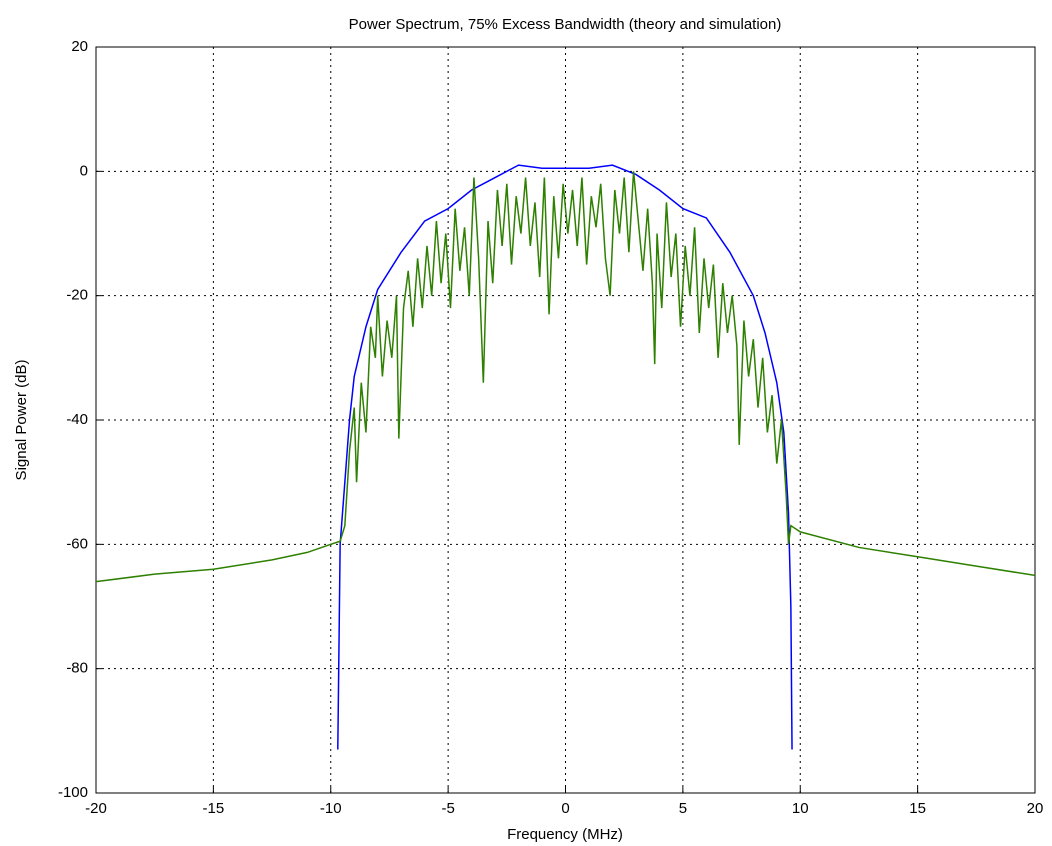  What do you see at coordinates (84, 170) in the screenshot?
I see `y-tick-label: 0` at bounding box center [84, 170].